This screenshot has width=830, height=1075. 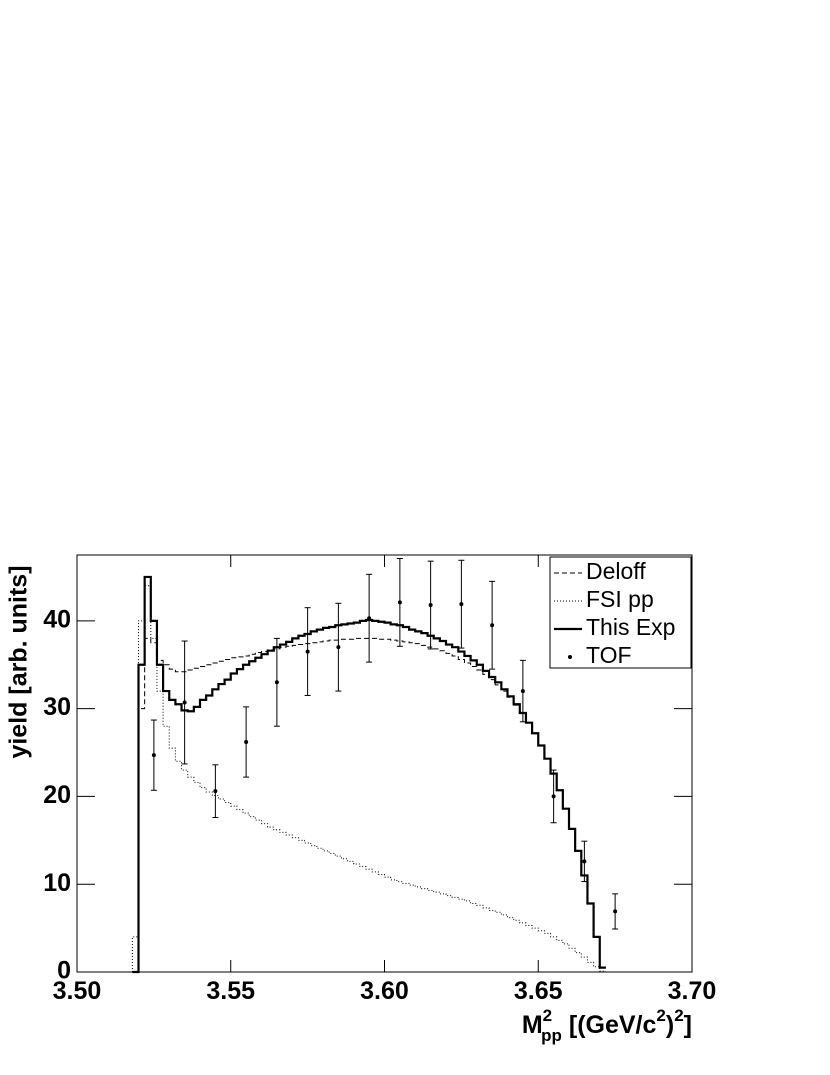 What do you see at coordinates (551, 1035) in the screenshot?
I see `x-label-sub: pp` at bounding box center [551, 1035].